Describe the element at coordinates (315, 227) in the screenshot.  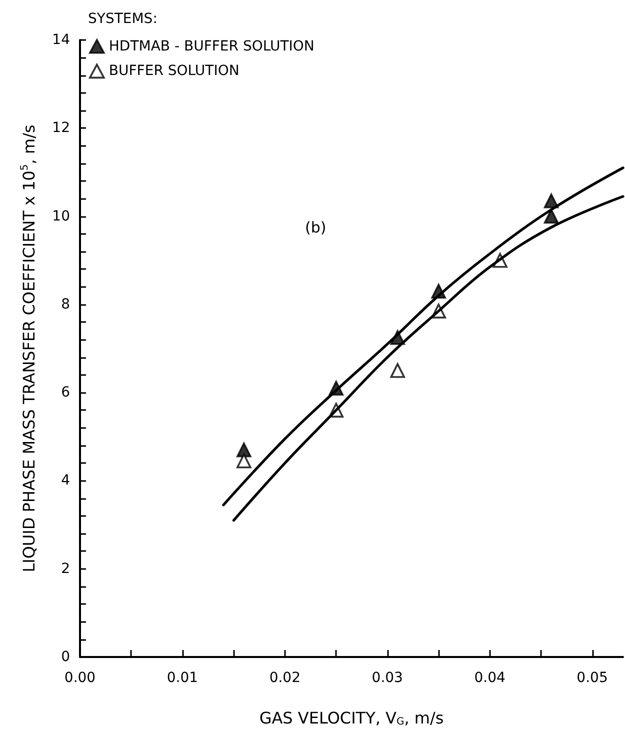
I see `annotation: (b)` at that location.